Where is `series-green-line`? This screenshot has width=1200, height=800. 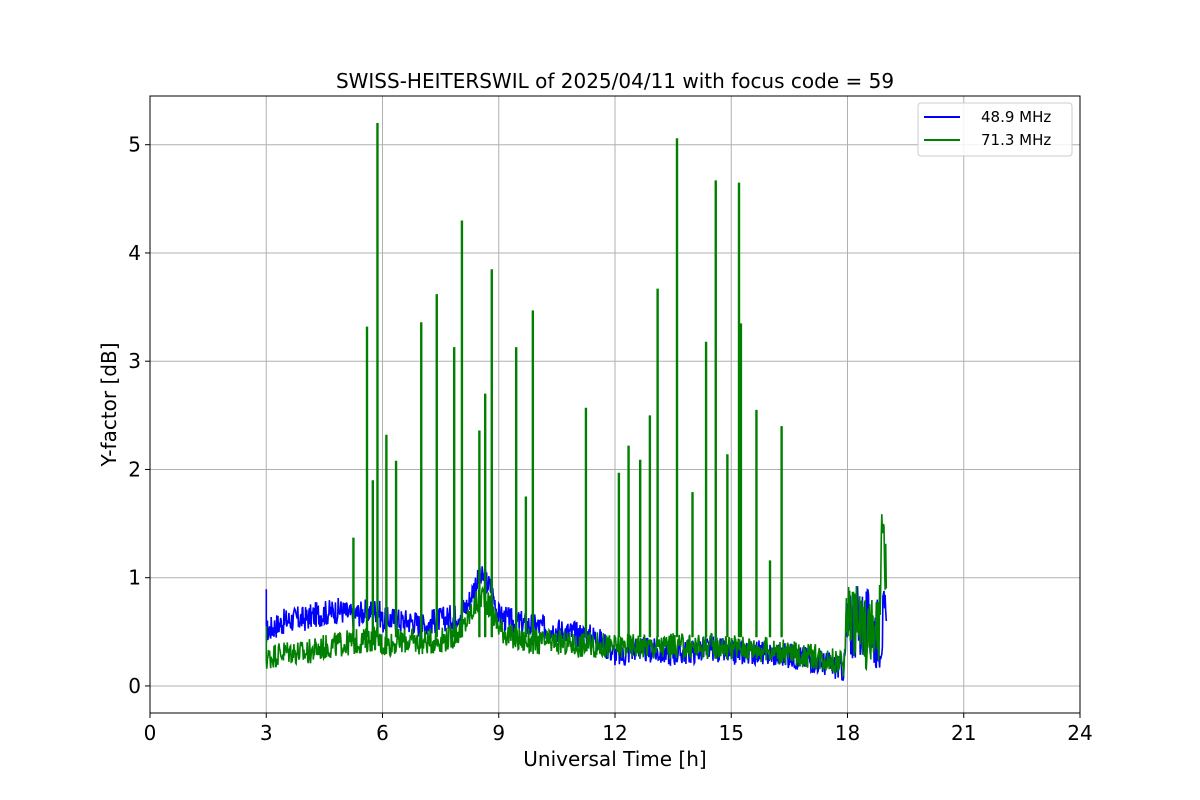 series-green-line is located at coordinates (576, 595).